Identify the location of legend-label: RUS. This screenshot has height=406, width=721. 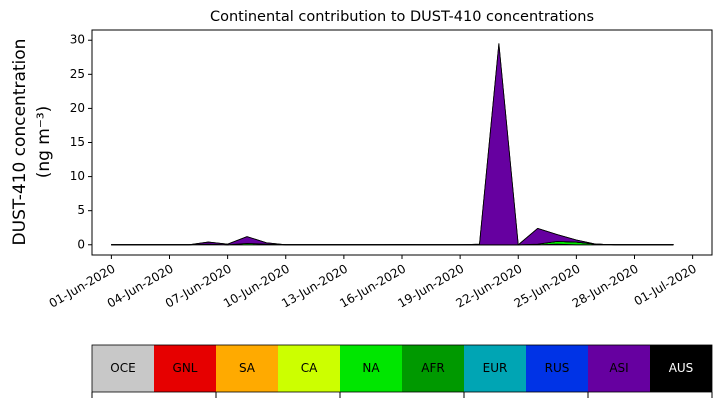
(557, 368).